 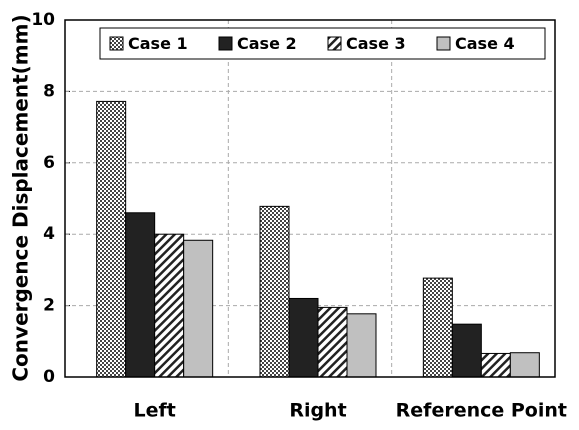 I want to click on y-tick-label: 4, so click(x=49, y=234).